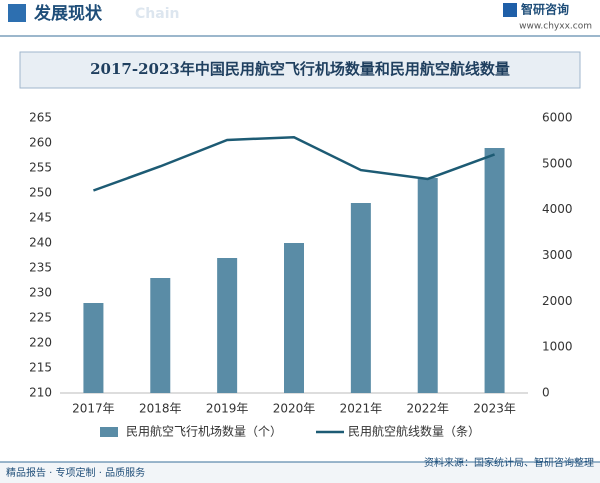  What do you see at coordinates (17, 13) in the screenshot?
I see `header-icon` at bounding box center [17, 13].